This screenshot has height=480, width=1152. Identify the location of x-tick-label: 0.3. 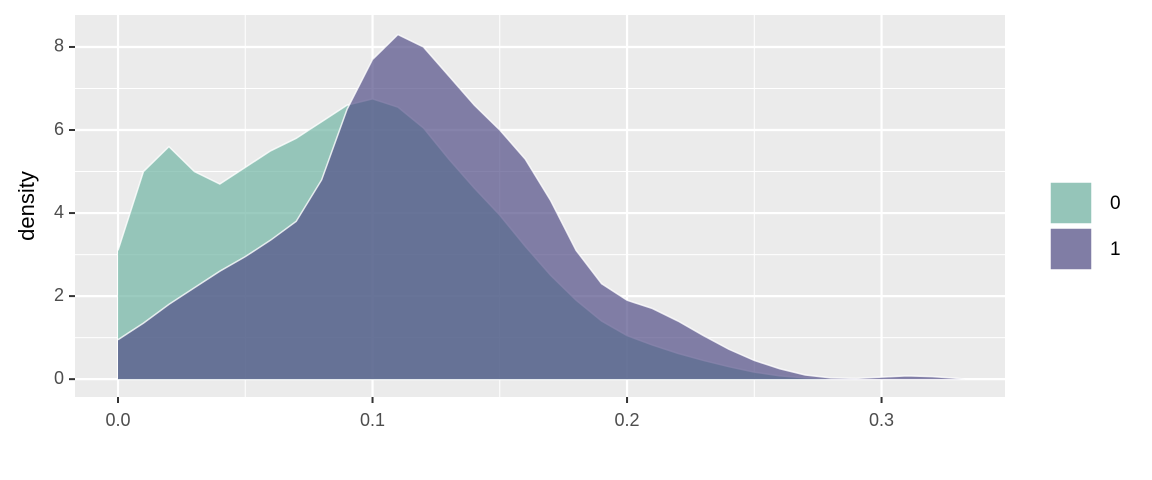
(881, 420).